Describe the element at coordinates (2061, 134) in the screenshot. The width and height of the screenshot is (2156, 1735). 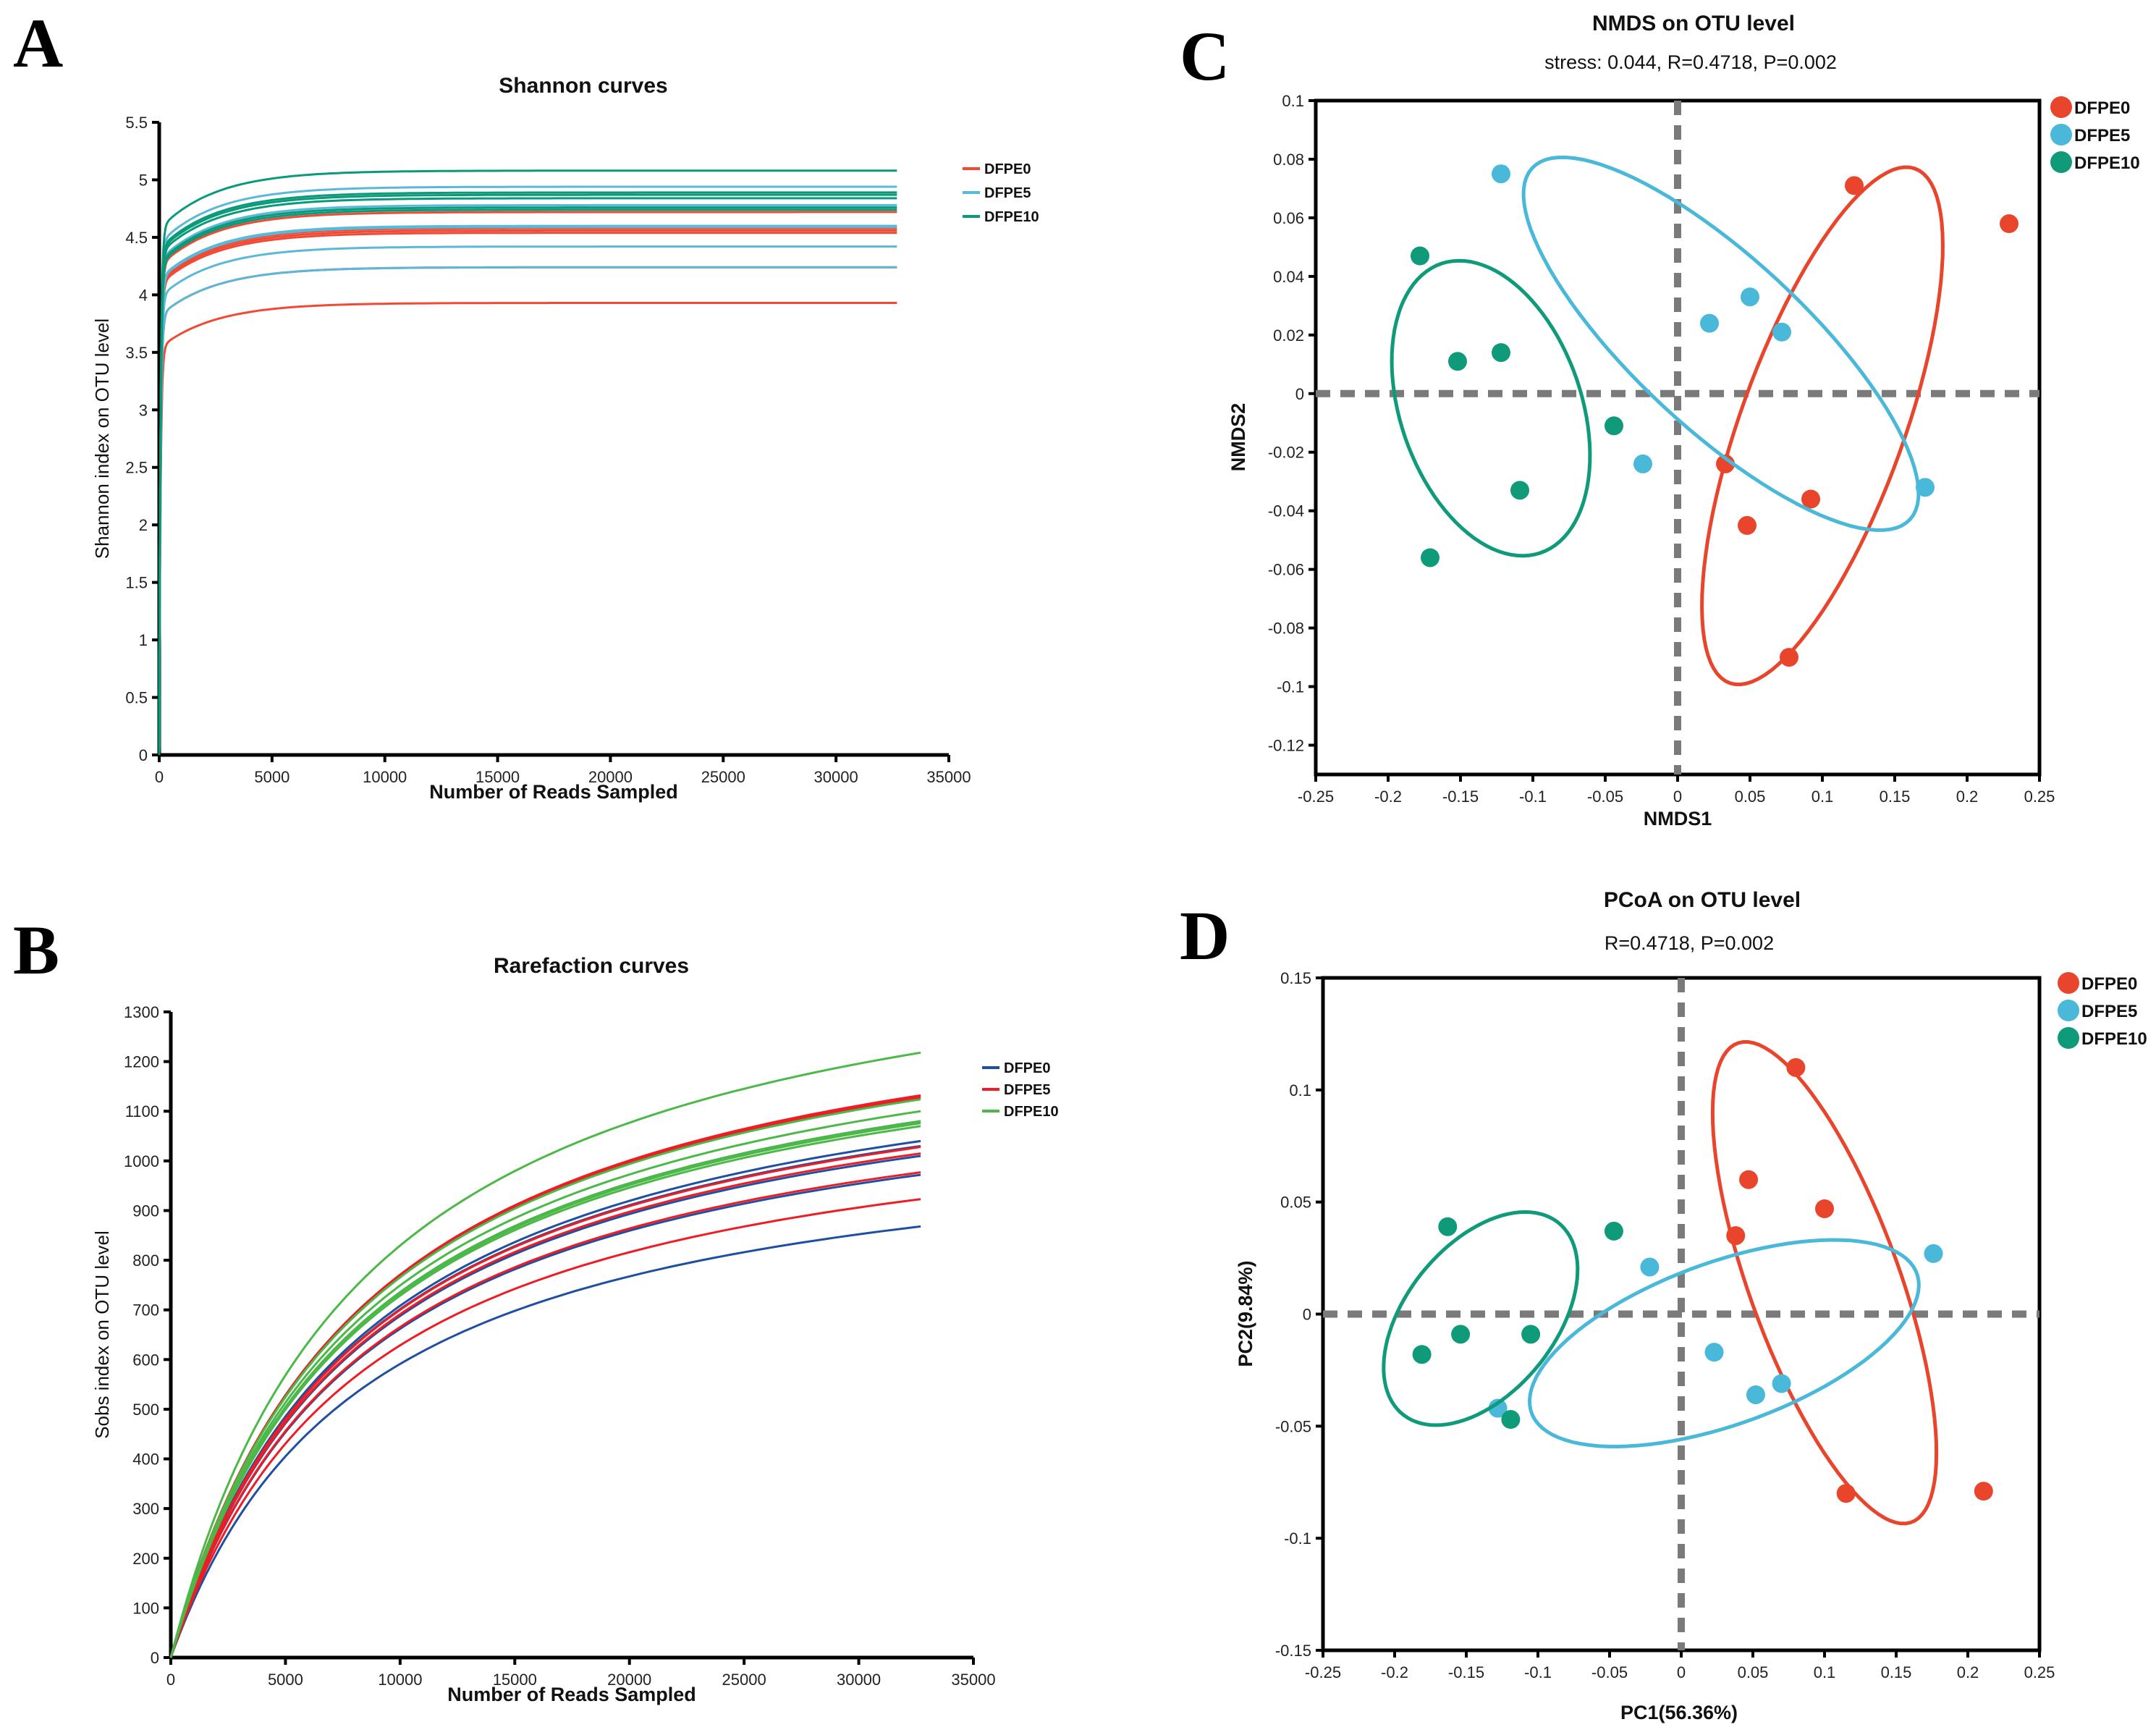
I see `legend-marker-dfpe5` at that location.